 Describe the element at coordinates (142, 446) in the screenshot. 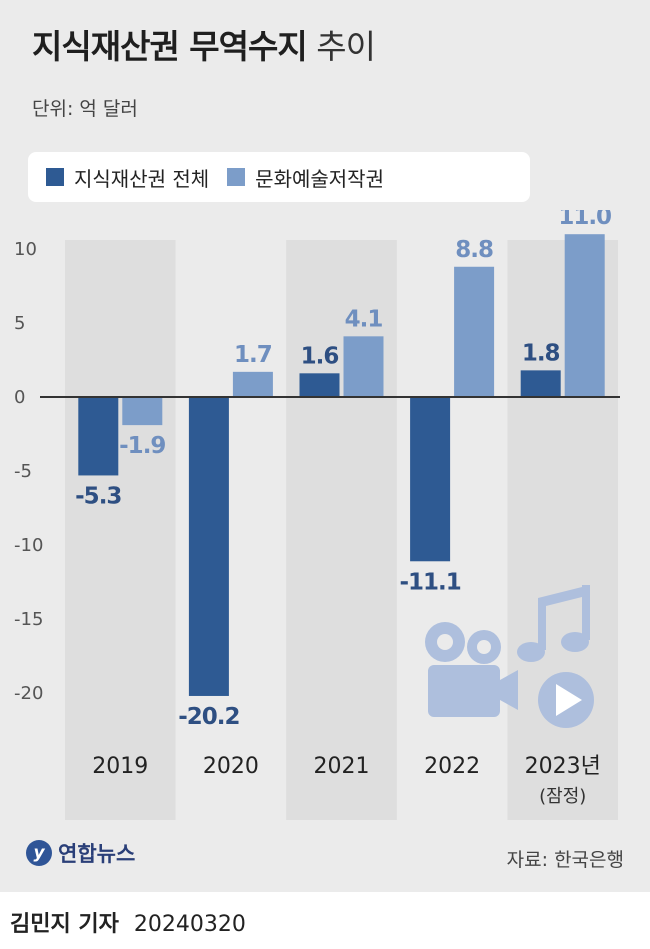

I see `data-label: -1.9` at that location.